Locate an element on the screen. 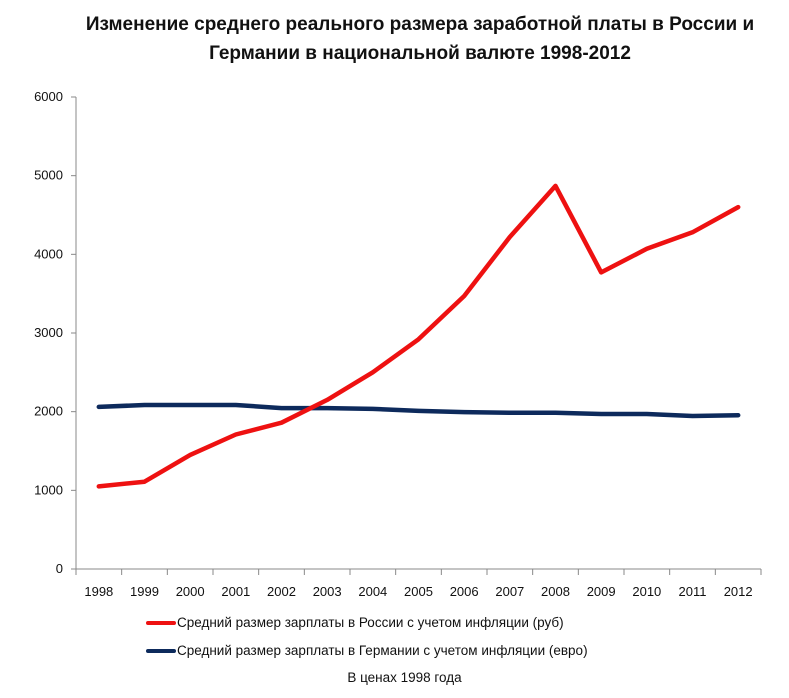  x-tick-label: 1999 is located at coordinates (144, 591).